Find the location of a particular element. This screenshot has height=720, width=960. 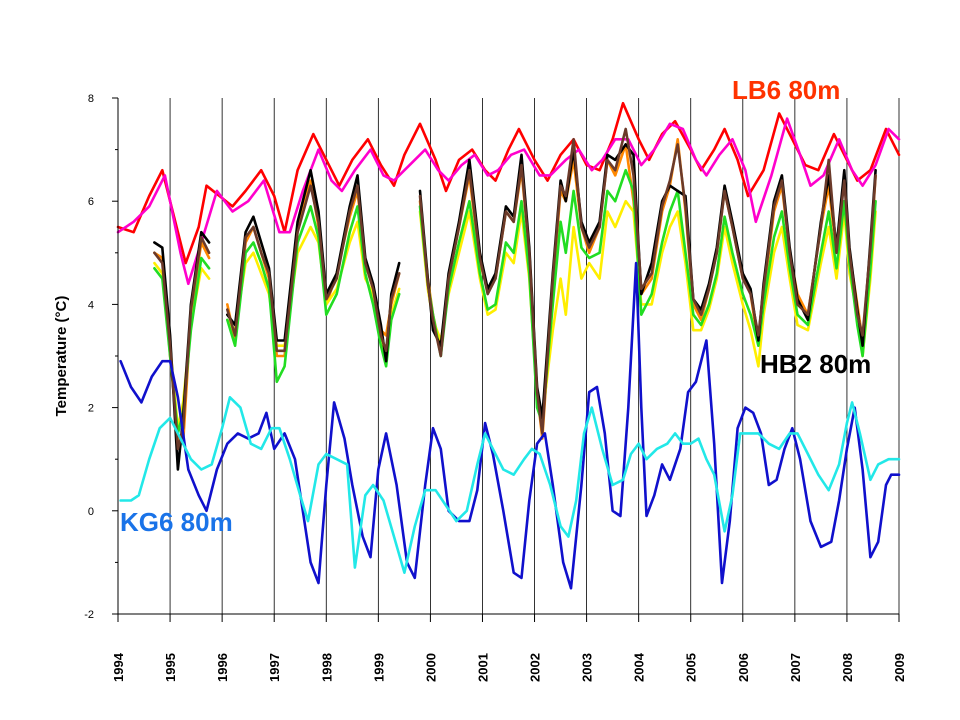

x-tick-label: 2009 is located at coordinates (899, 667).